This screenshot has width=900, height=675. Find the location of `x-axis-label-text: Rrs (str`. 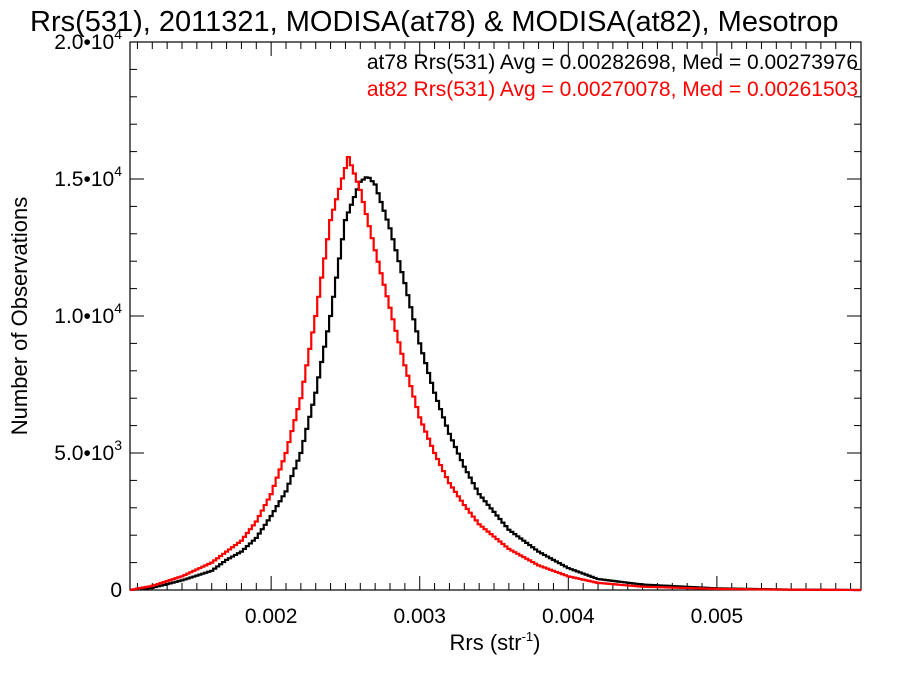

x-axis-label-text: Rrs (str is located at coordinates (486, 642).